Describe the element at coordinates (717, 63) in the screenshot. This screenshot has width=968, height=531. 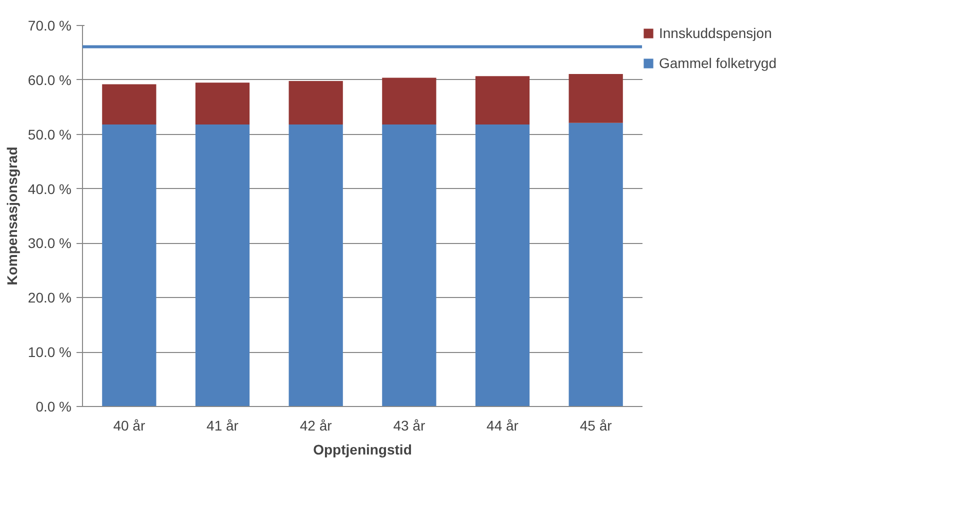
I see `legend-label: Gammel folketrygd` at that location.